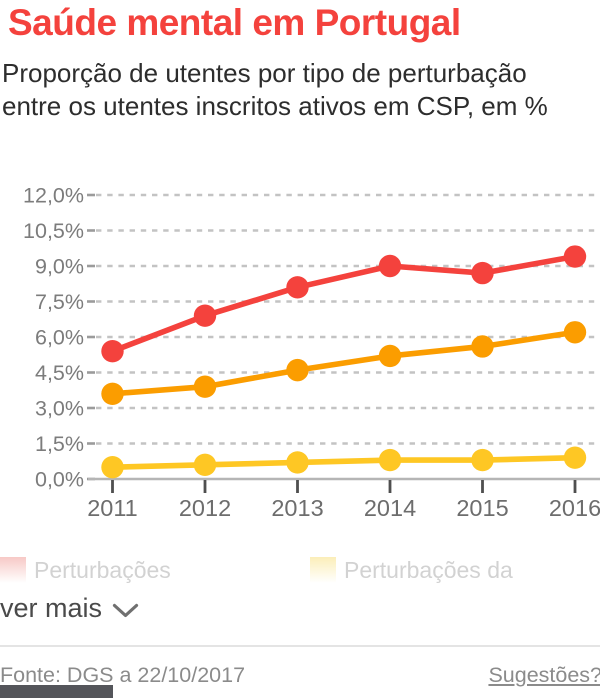 The width and height of the screenshot is (600, 698). What do you see at coordinates (205, 386) in the screenshot?
I see `data-point-orange-2012` at bounding box center [205, 386].